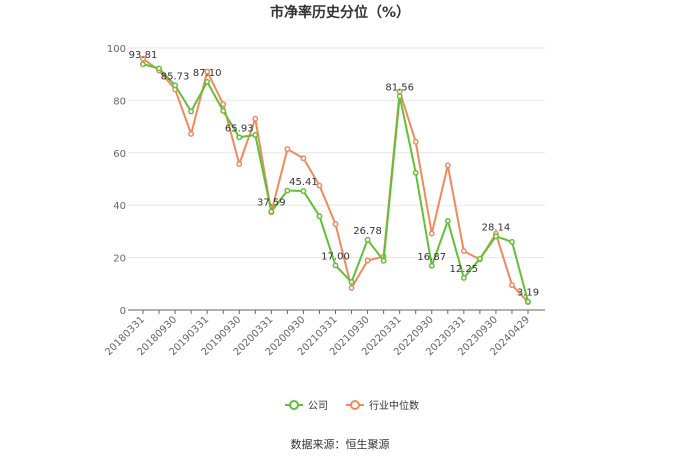  I want to click on y-tick-label: 40, so click(119, 206).